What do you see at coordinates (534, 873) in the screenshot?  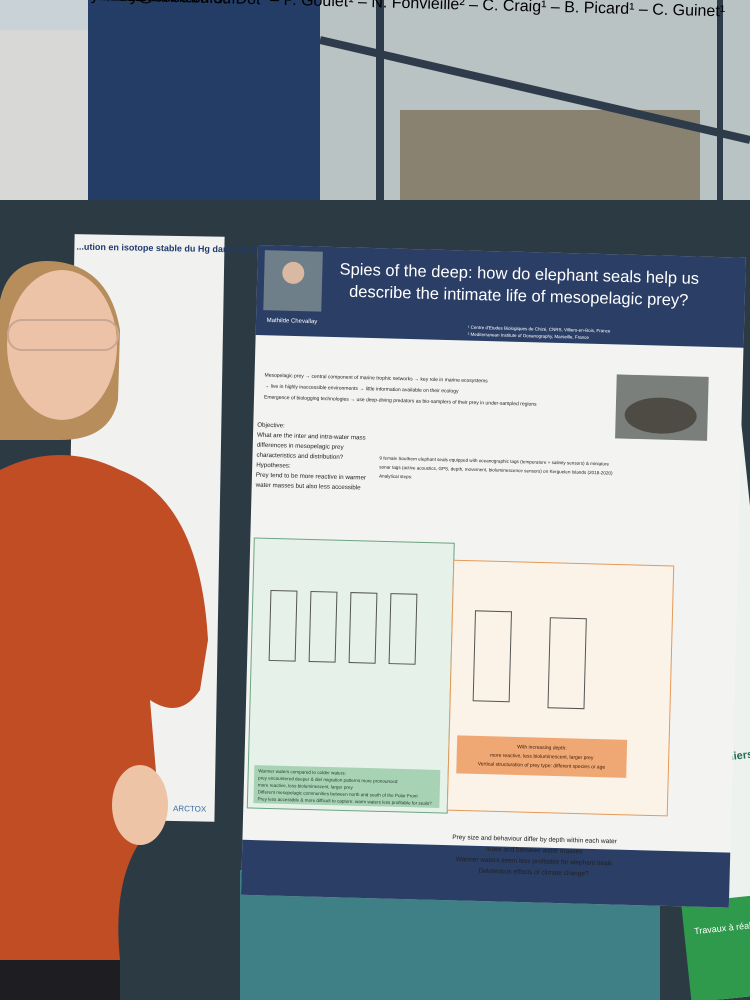 I see `conclusion-text: Deleterious effects of climate change?` at bounding box center [534, 873].